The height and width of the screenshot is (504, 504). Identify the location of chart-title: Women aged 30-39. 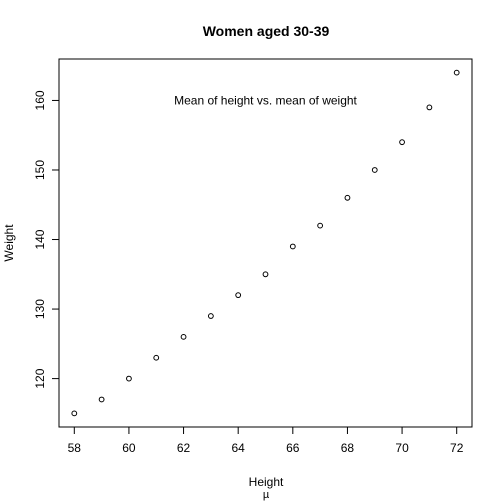
(266, 31).